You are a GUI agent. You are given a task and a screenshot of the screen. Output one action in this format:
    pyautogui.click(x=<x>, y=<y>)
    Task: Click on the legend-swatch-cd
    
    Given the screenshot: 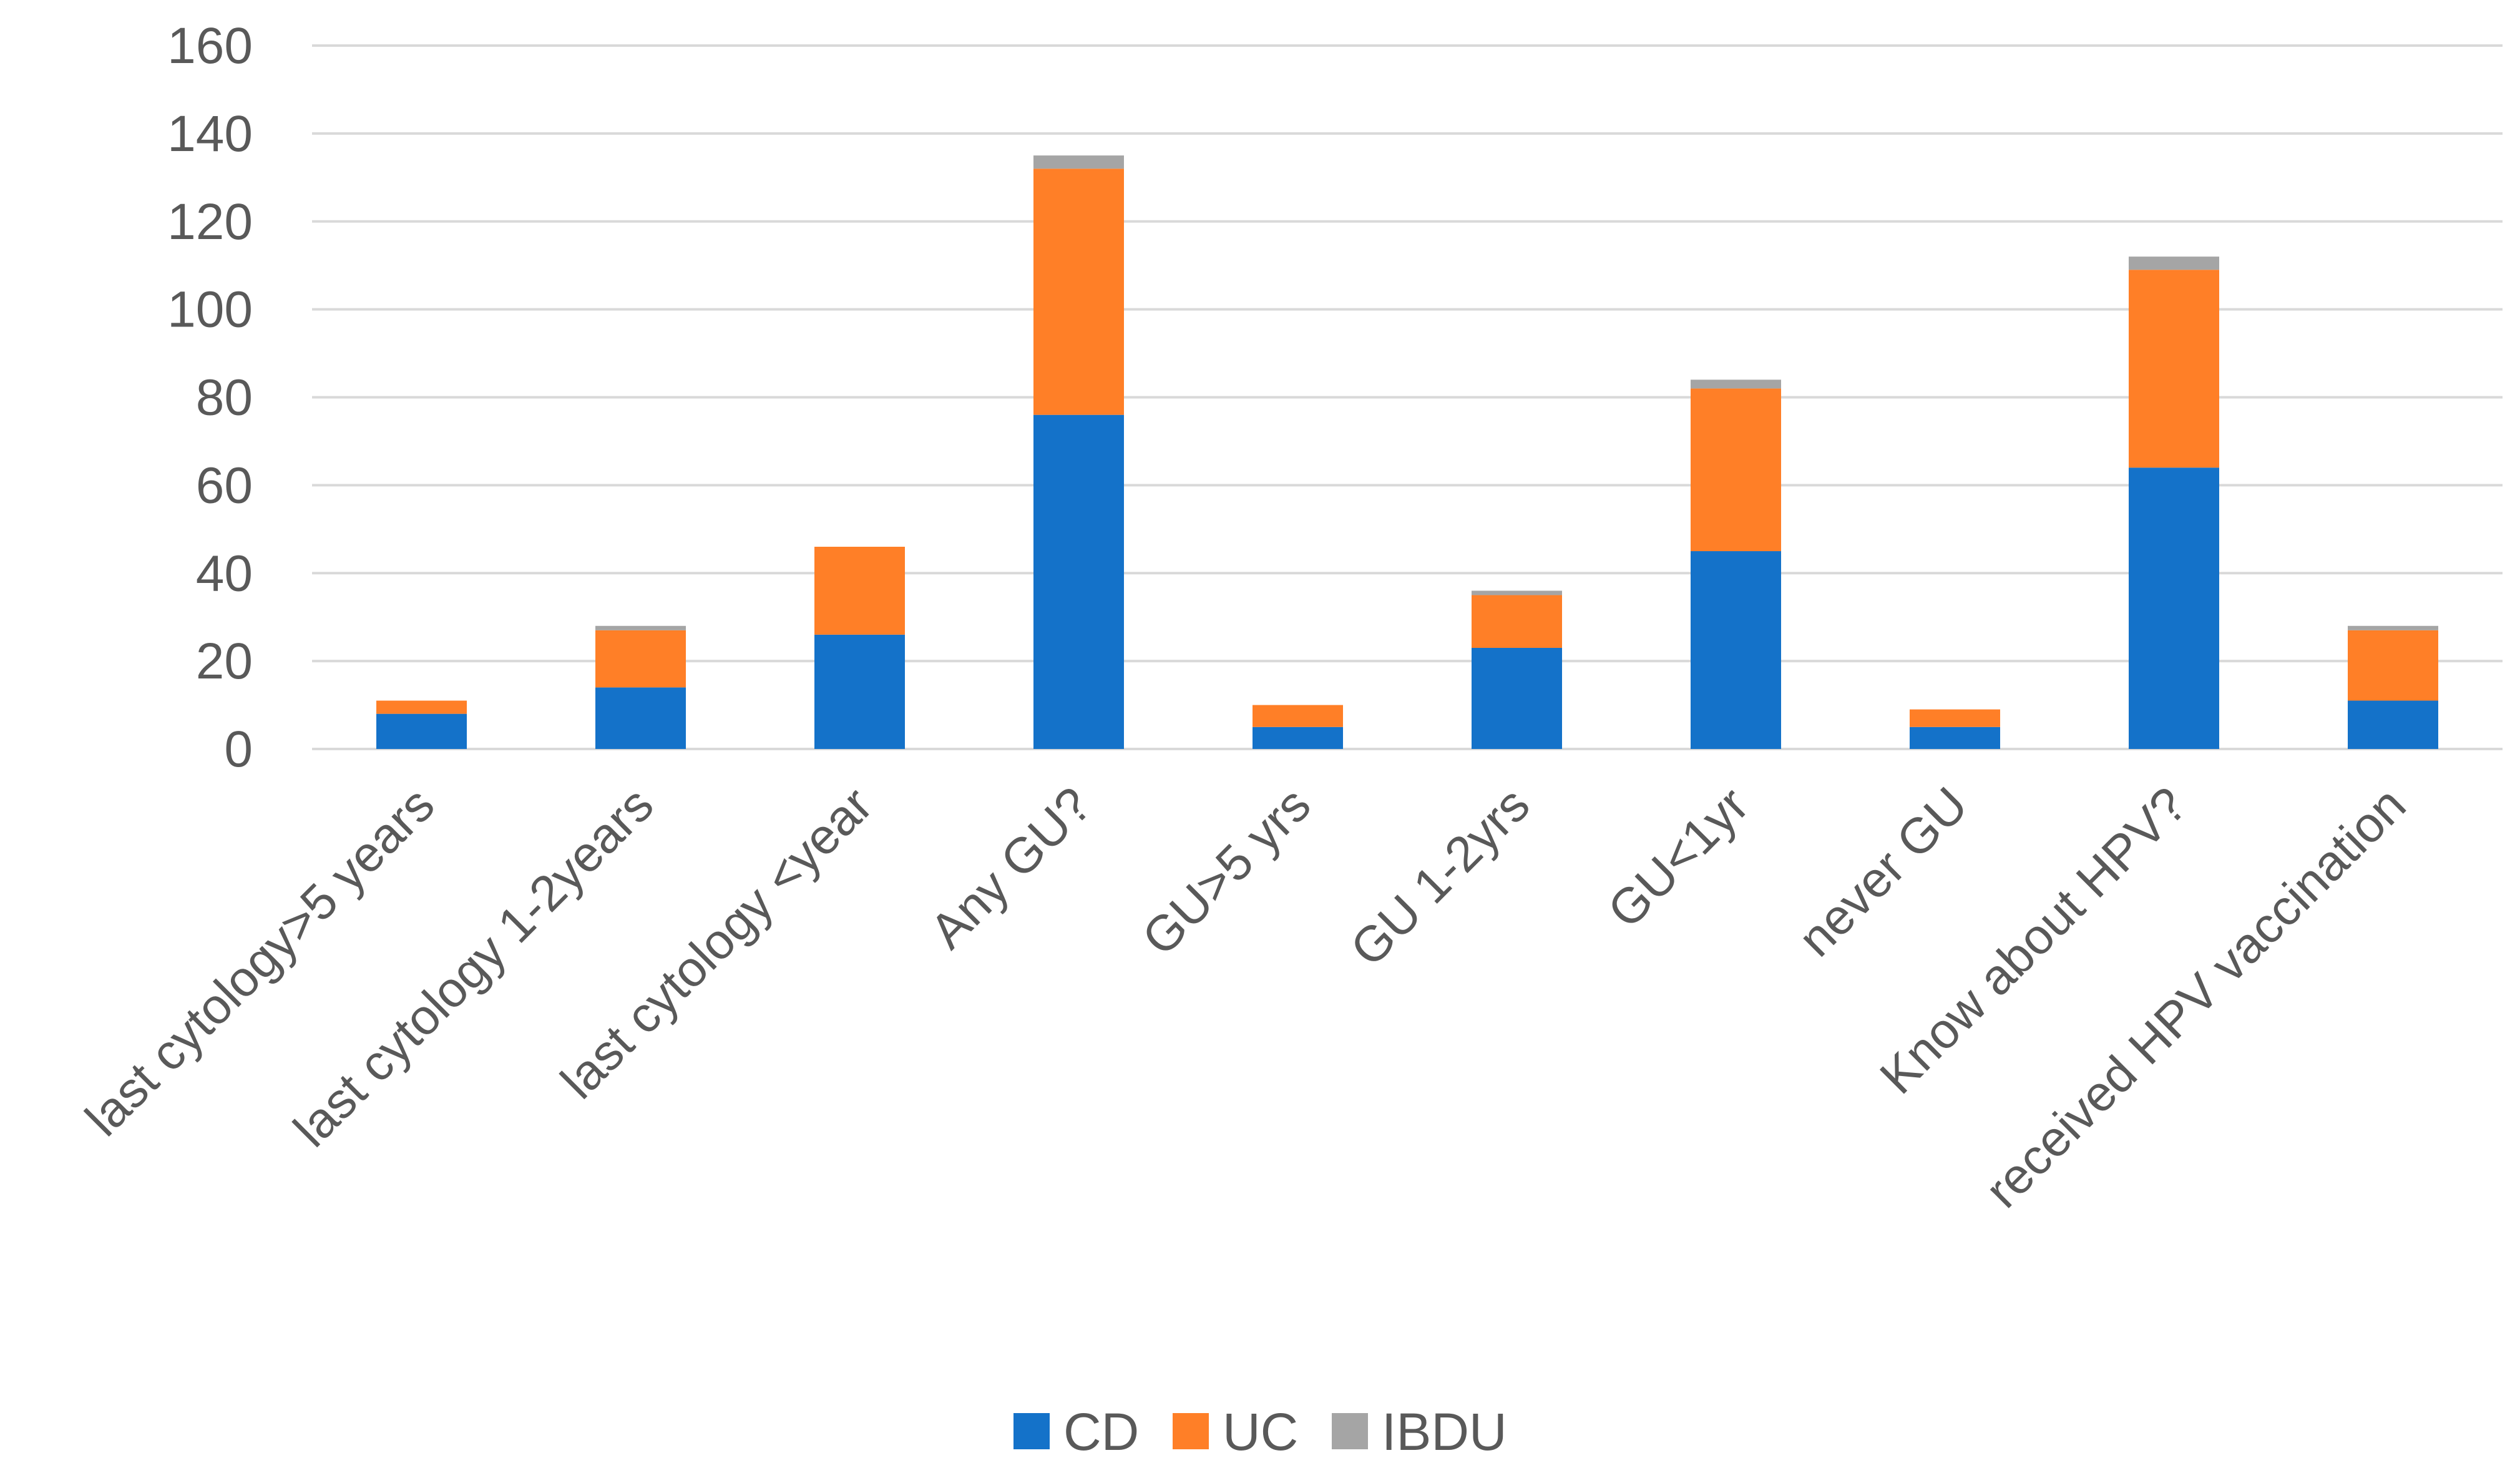 What is the action you would take?
    pyautogui.click(x=1031, y=1431)
    